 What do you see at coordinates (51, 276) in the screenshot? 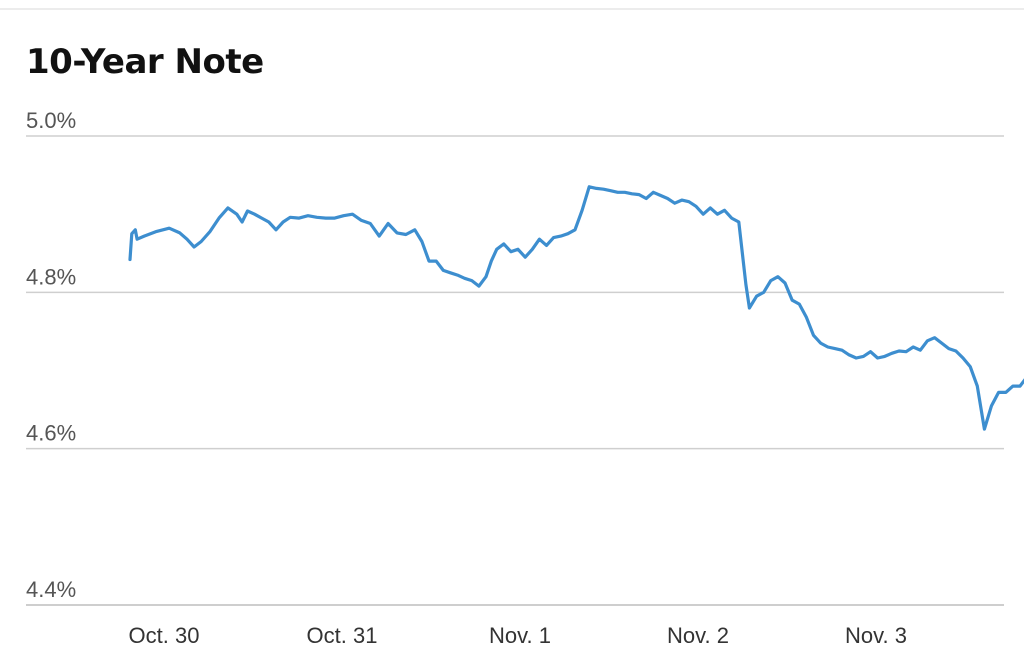
I see `y-tick-label: 4.8%` at bounding box center [51, 276].